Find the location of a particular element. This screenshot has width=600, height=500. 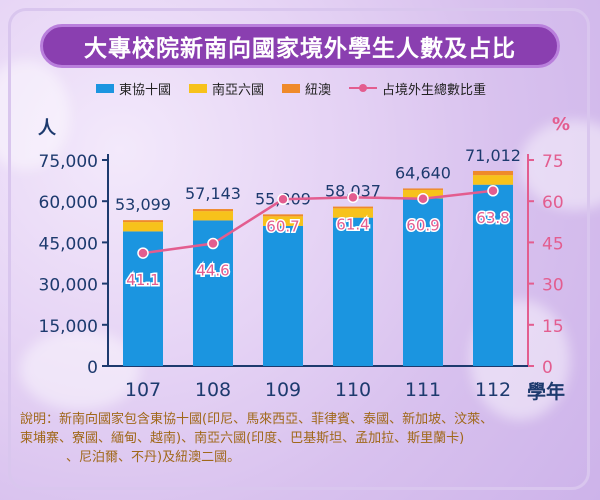

share-data-label: 60.7 is located at coordinates (282, 226).